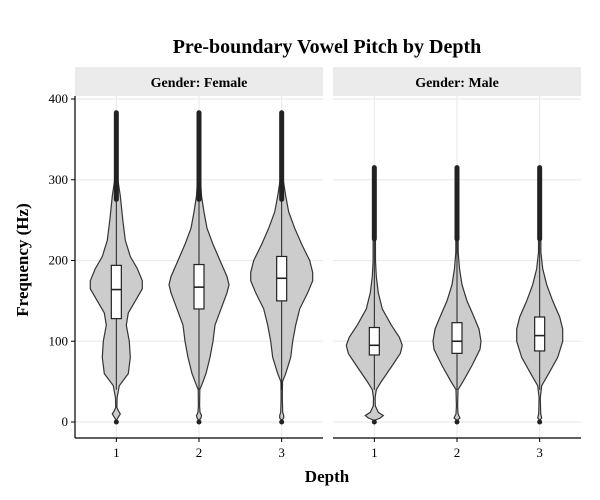 The height and width of the screenshot is (500, 600). I want to click on facet-strip-label: Gender: Male, so click(457, 83).